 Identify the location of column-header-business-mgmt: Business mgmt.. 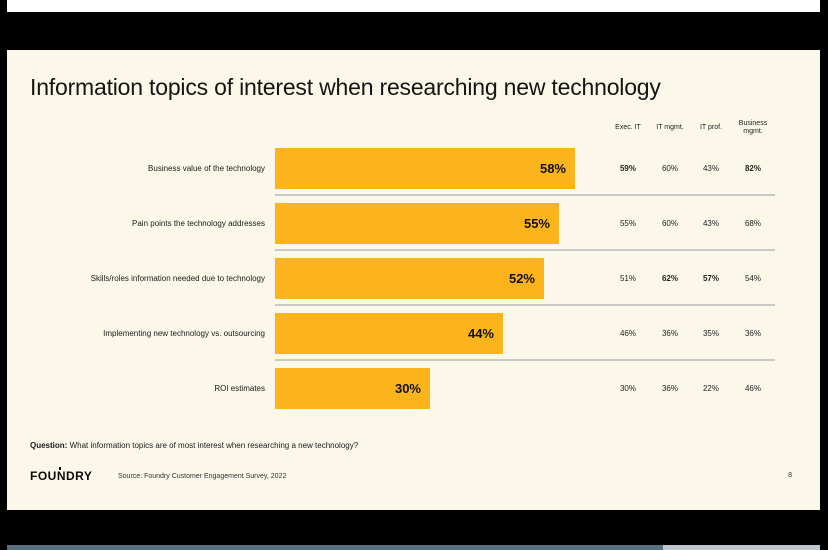
(753, 127).